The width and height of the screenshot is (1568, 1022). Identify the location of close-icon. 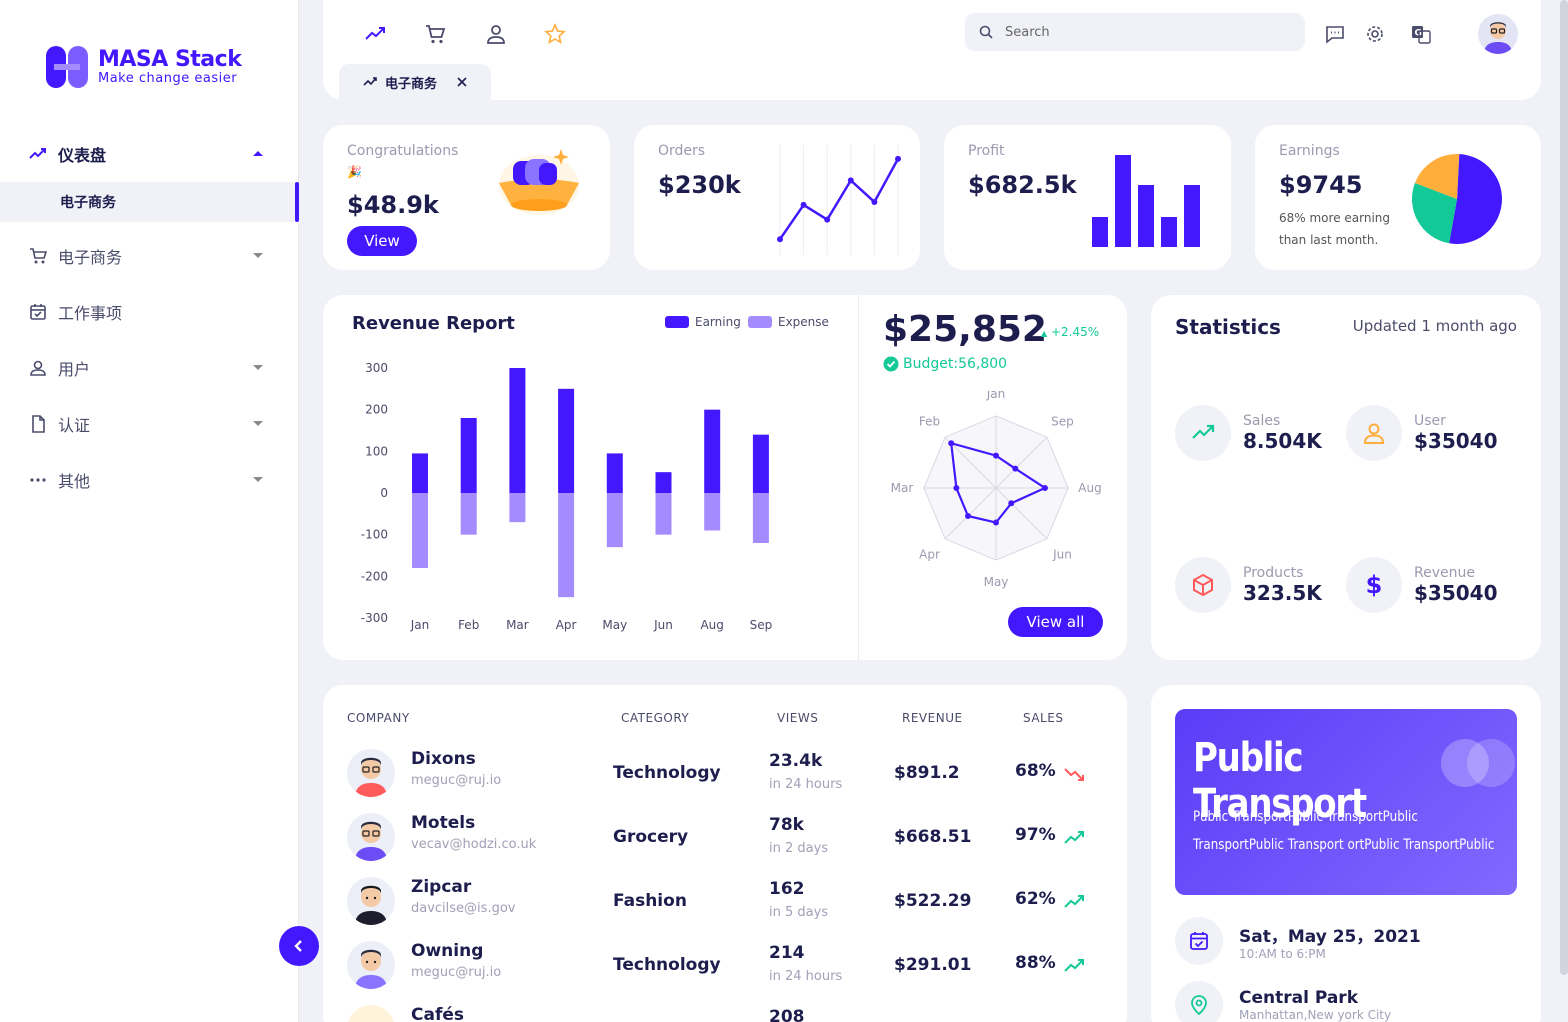
(462, 82).